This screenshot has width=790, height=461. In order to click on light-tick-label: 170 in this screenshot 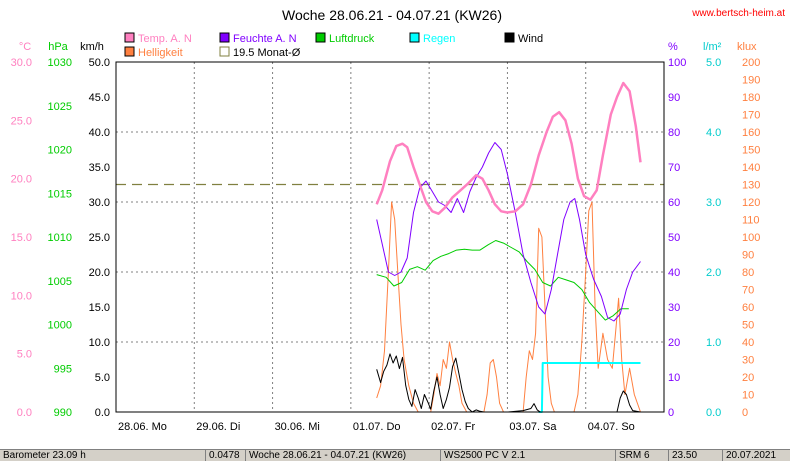, I will do `click(751, 116)`.